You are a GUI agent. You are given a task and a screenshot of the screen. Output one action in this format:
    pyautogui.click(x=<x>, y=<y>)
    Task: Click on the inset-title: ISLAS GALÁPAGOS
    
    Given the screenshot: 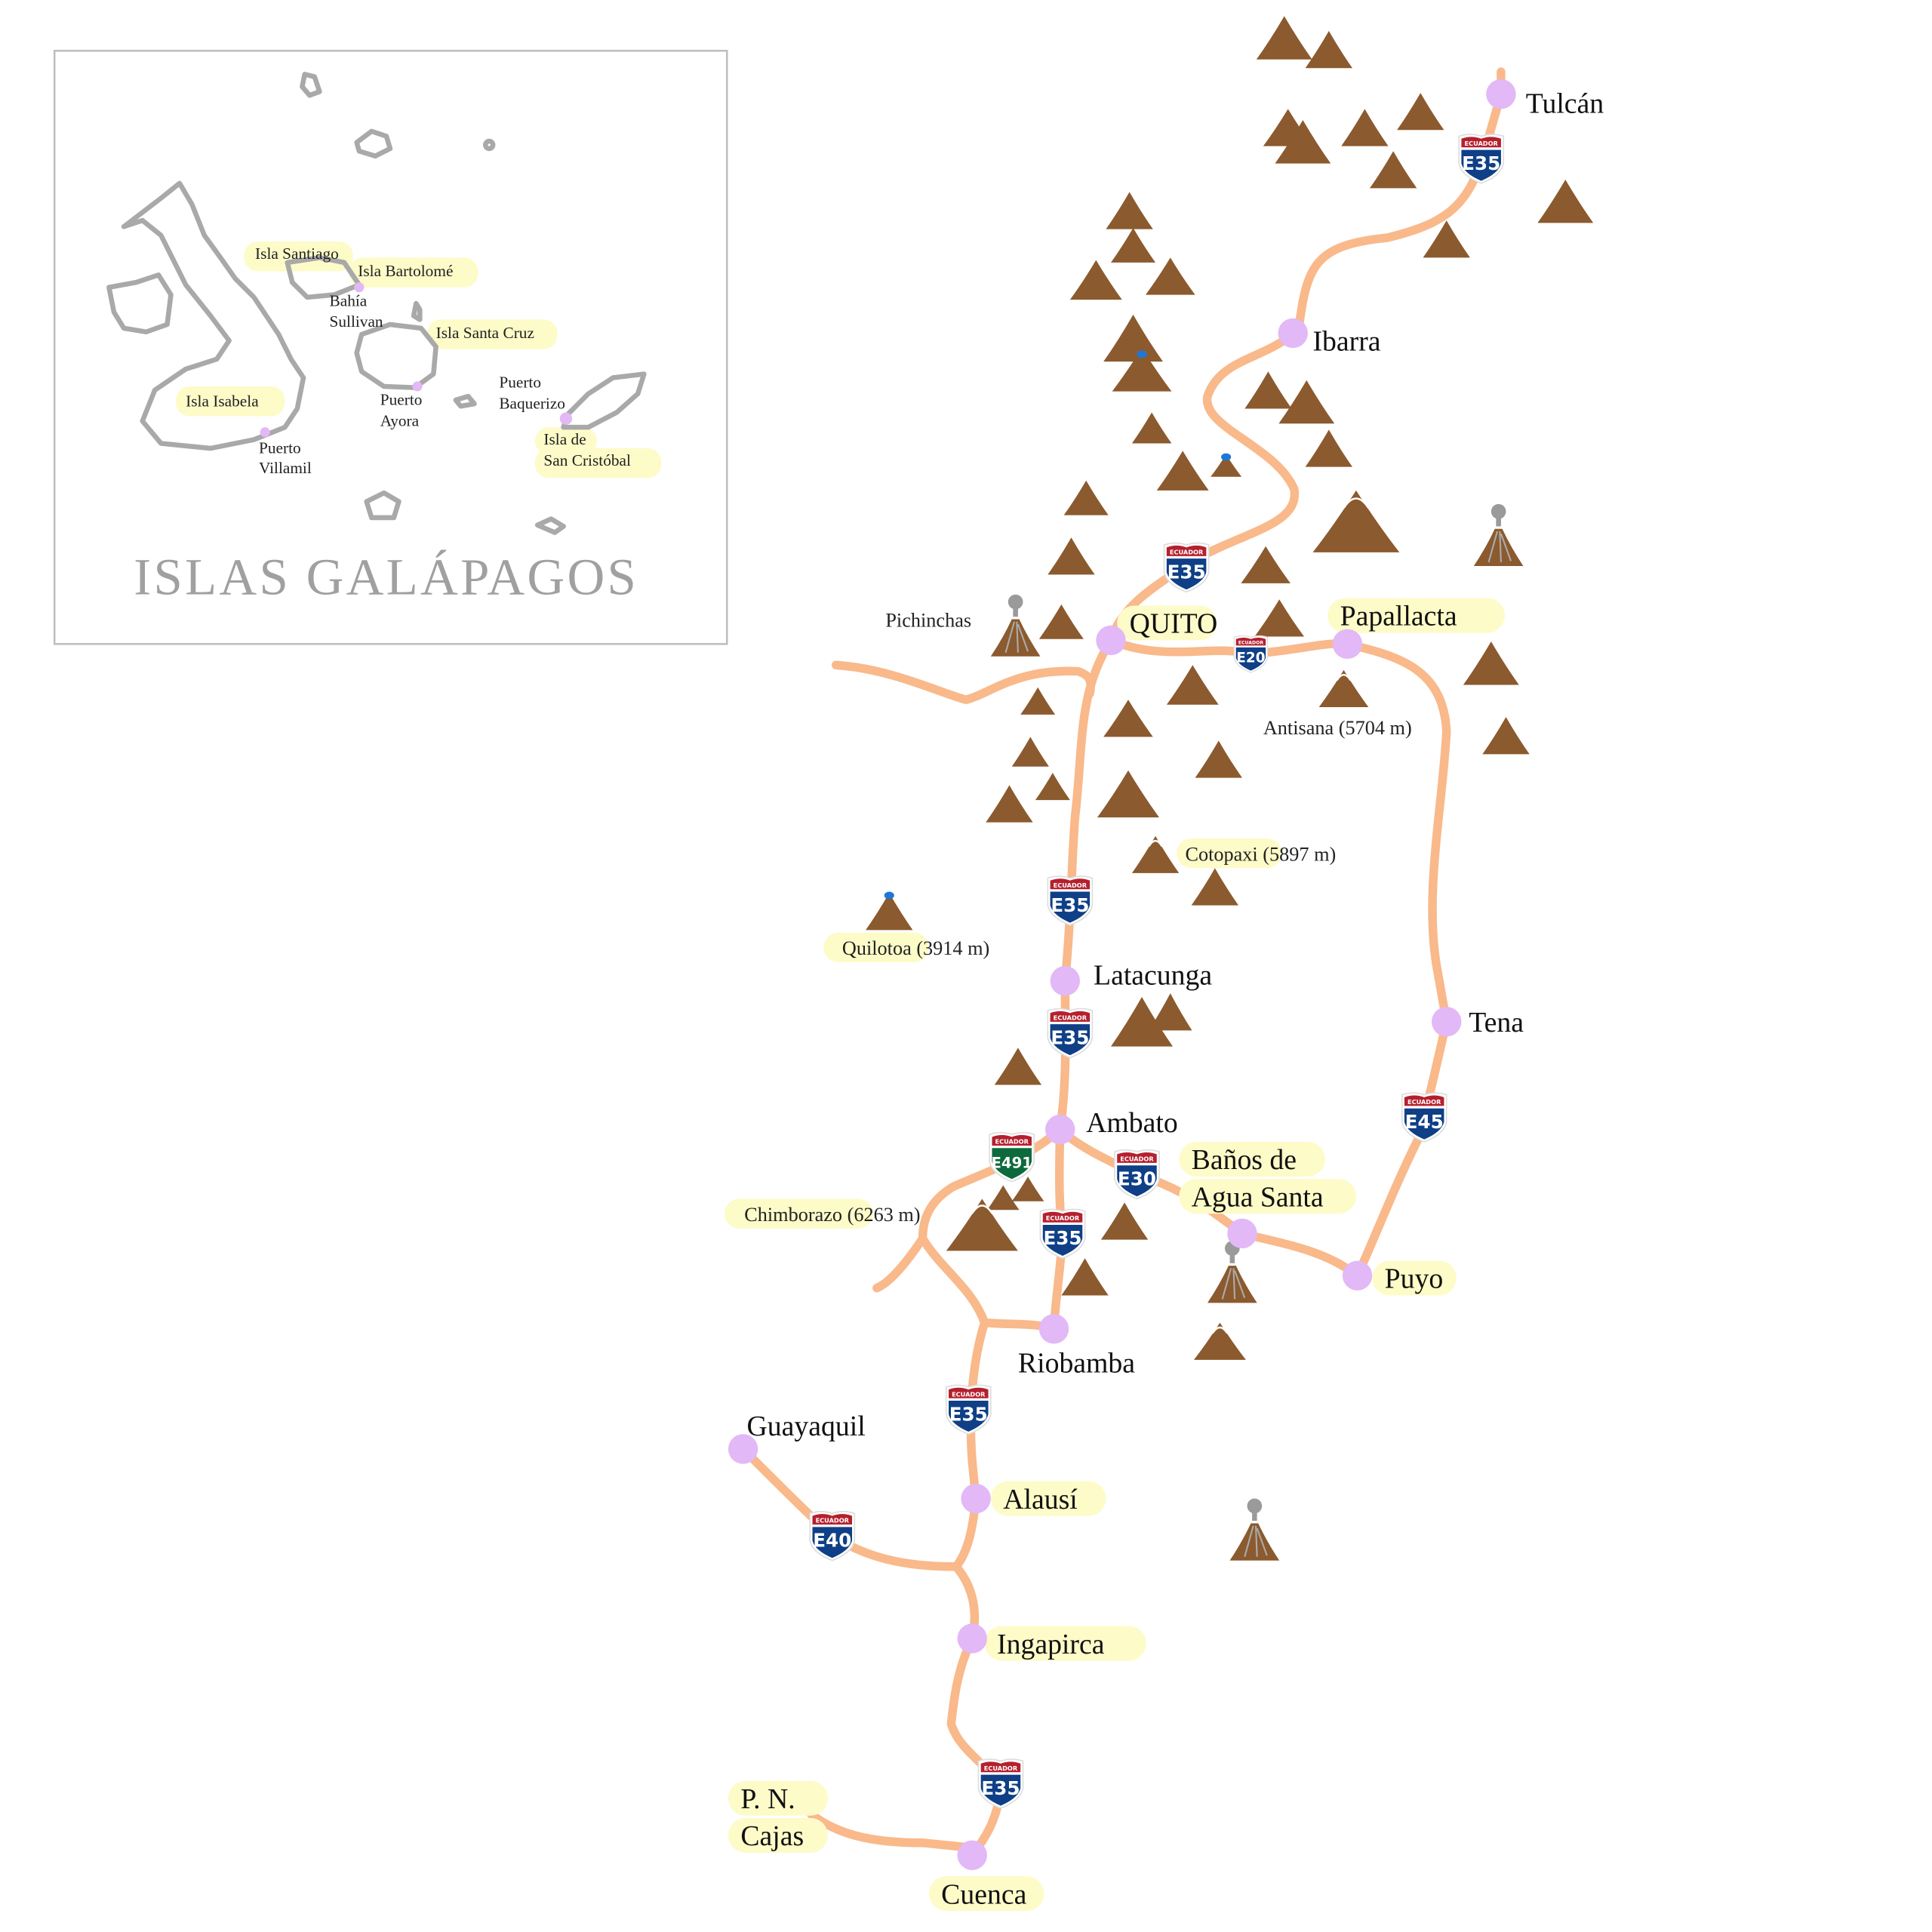 What is the action you would take?
    pyautogui.click(x=386, y=577)
    